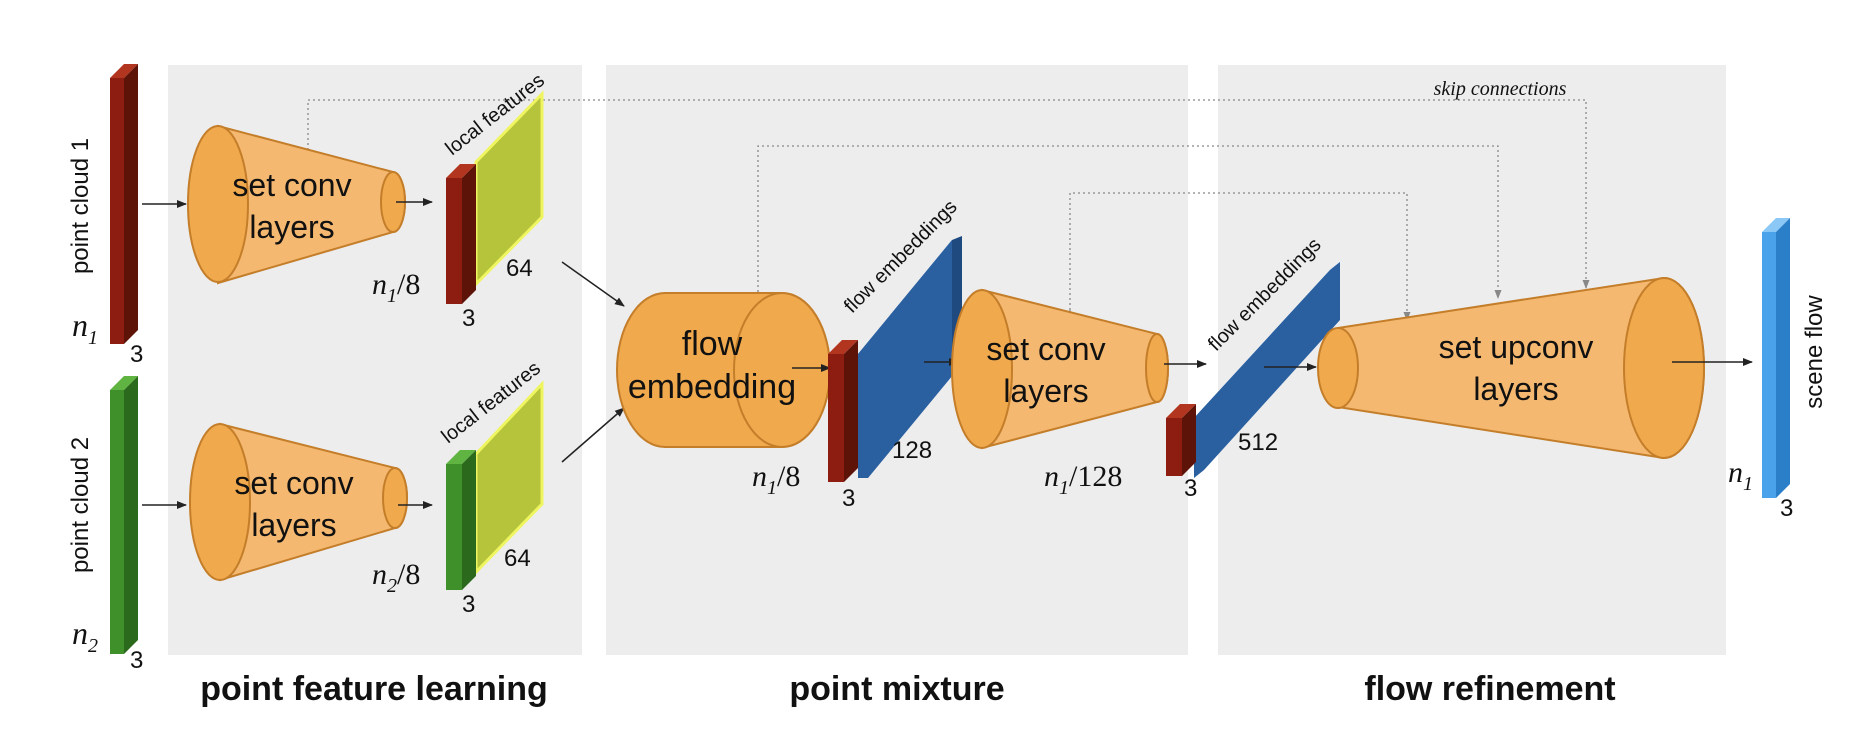 This screenshot has width=1868, height=732. Describe the element at coordinates (848, 498) in the screenshot. I see `flow-embeddings-1-dim: 3` at that location.